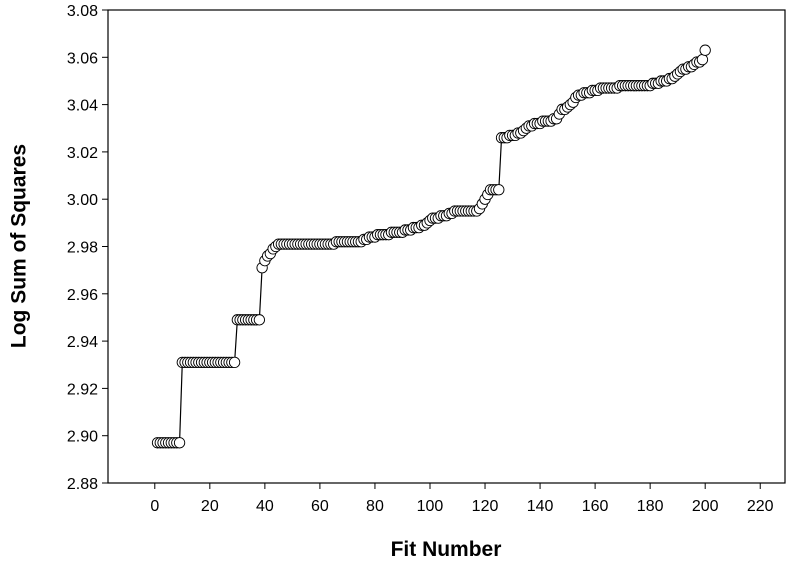 The image size is (800, 568). What do you see at coordinates (82, 342) in the screenshot?
I see `y-tick-label: 2.94` at bounding box center [82, 342].